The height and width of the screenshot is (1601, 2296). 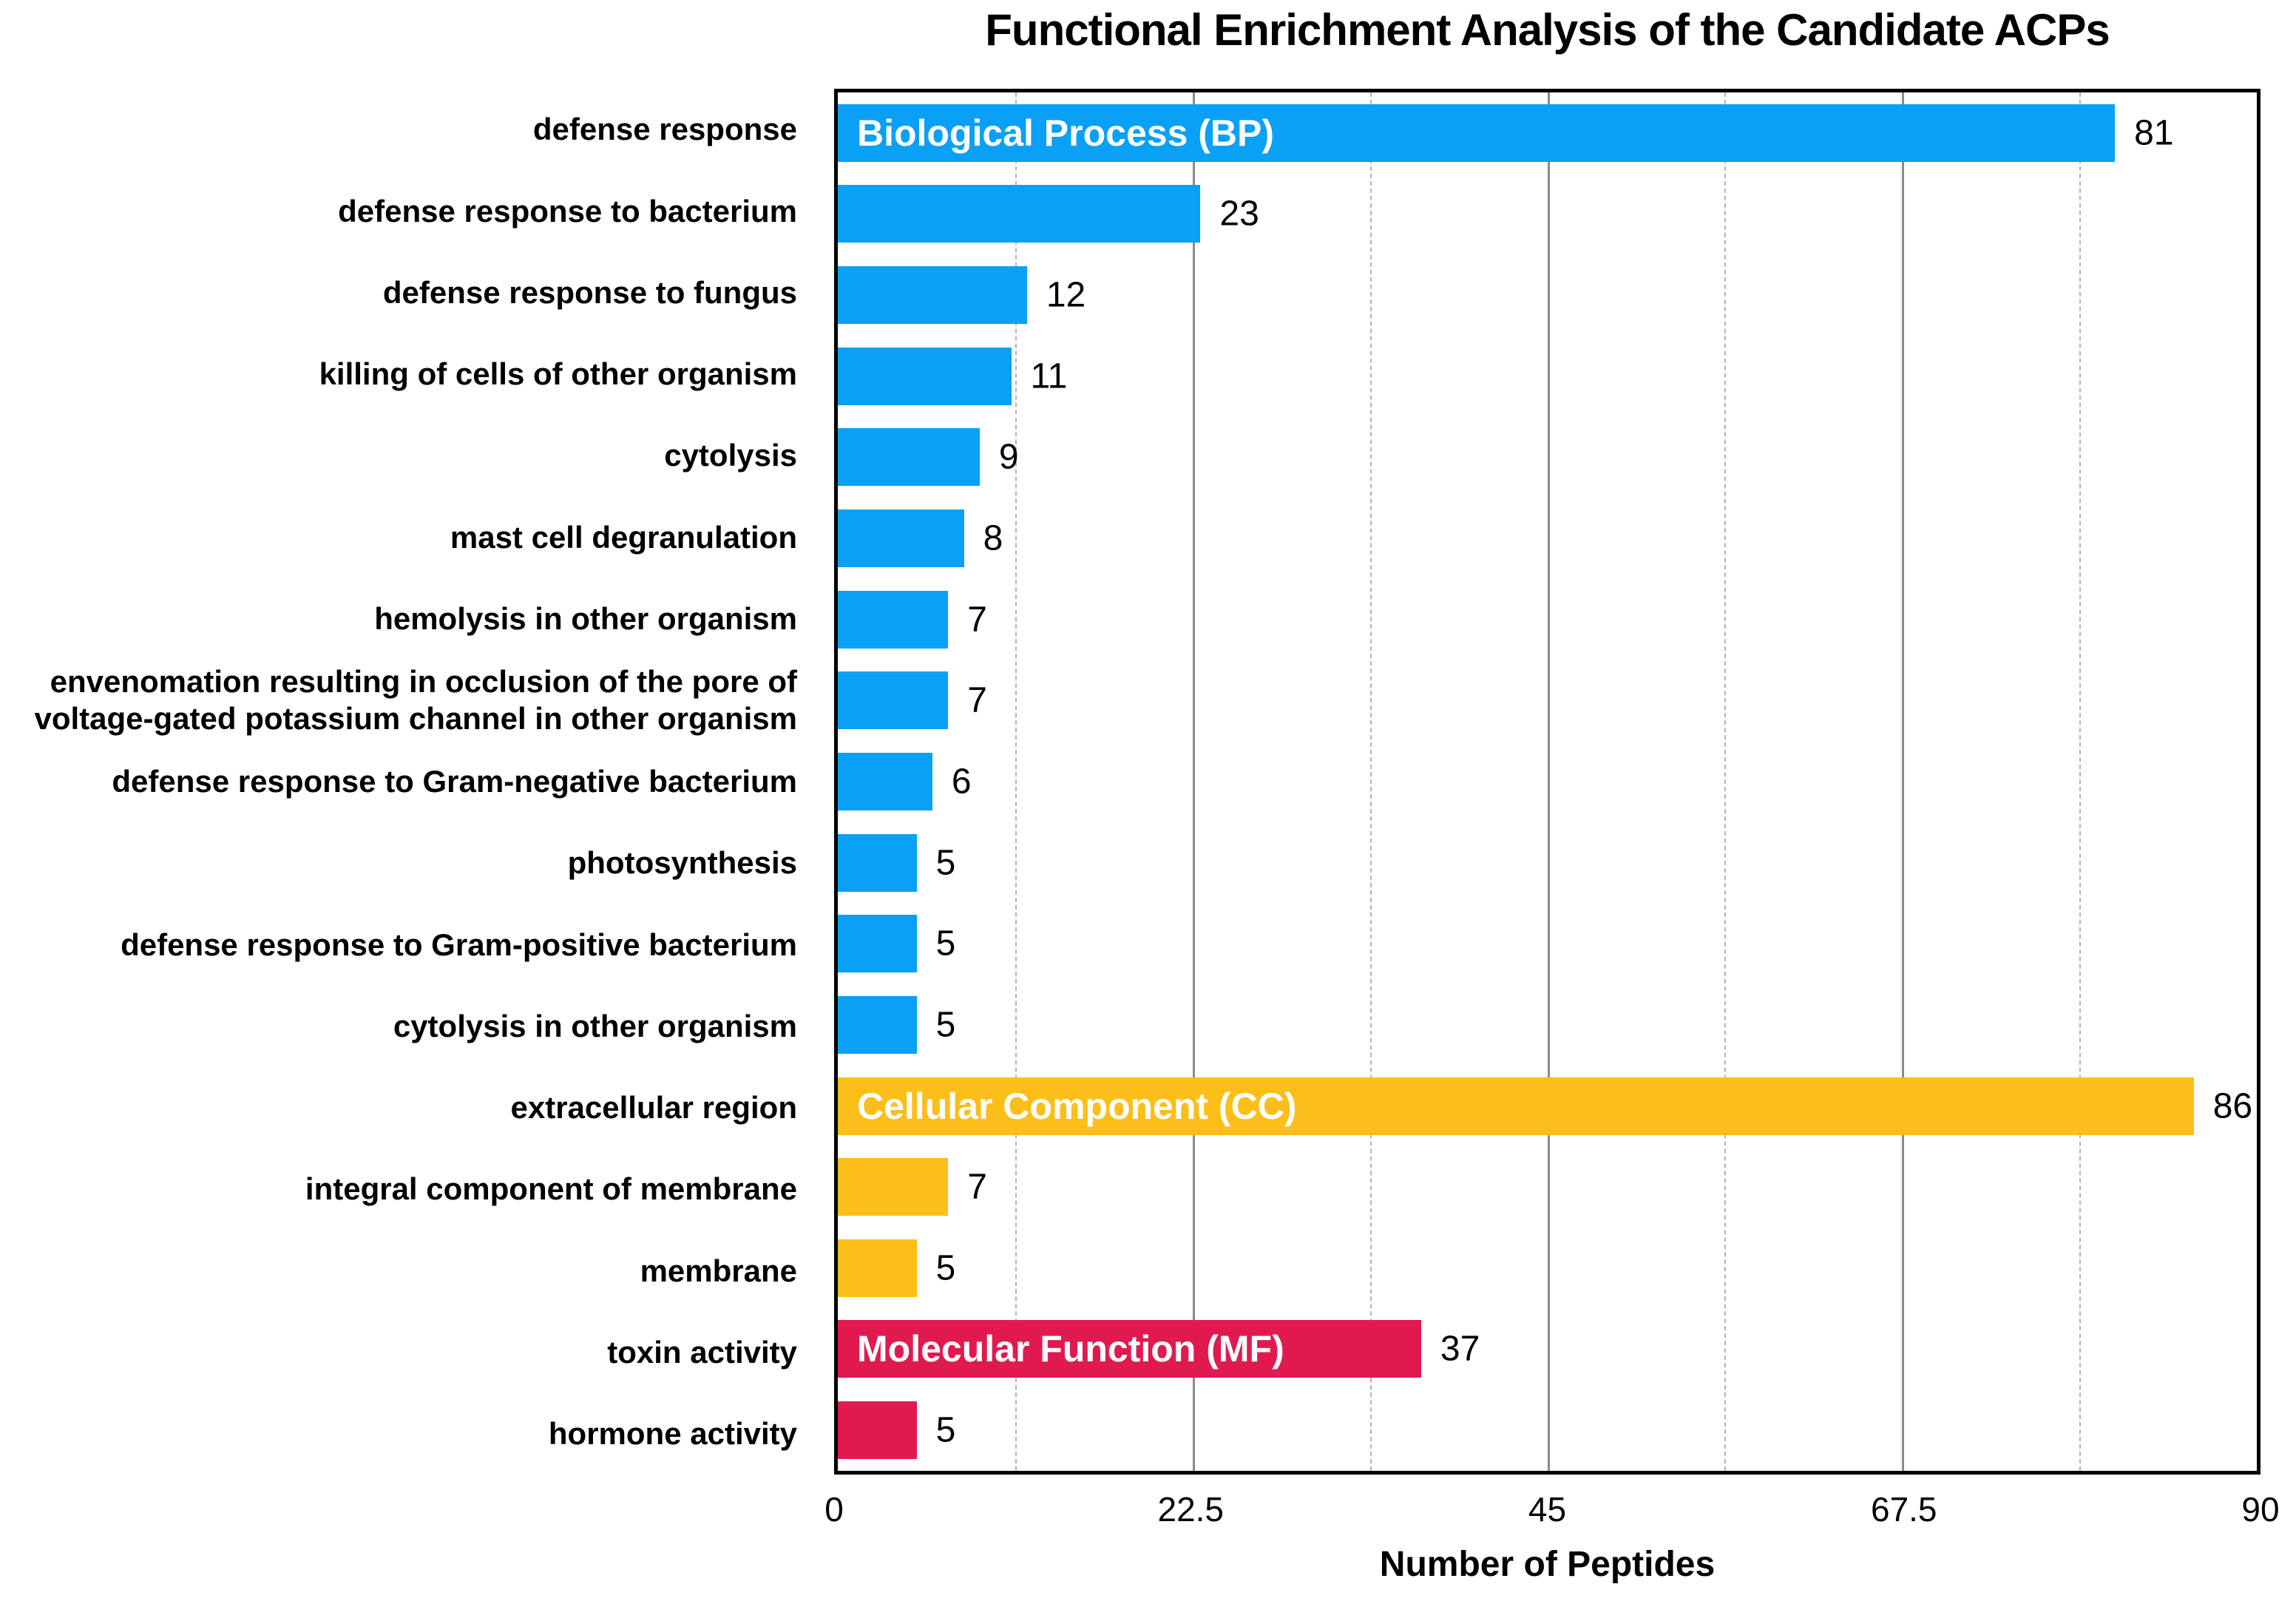 I want to click on category-label: hemolysis in other organism, so click(x=586, y=618).